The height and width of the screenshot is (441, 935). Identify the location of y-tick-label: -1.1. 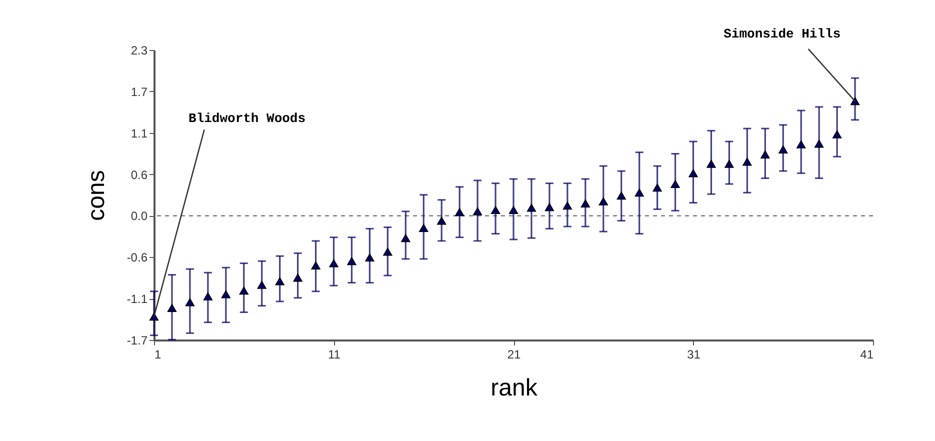
(137, 299).